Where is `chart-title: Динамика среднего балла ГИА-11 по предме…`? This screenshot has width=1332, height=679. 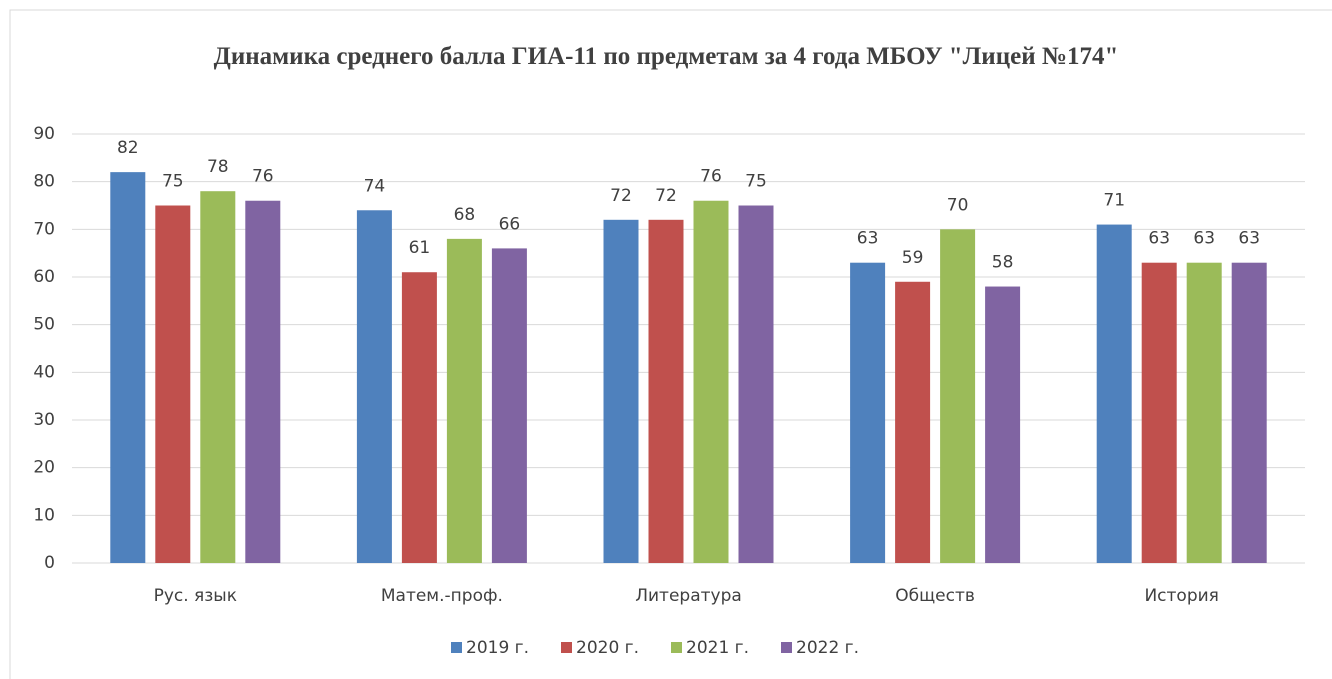
chart-title: Динамика среднего балла ГИА-11 по предме… is located at coordinates (666, 56).